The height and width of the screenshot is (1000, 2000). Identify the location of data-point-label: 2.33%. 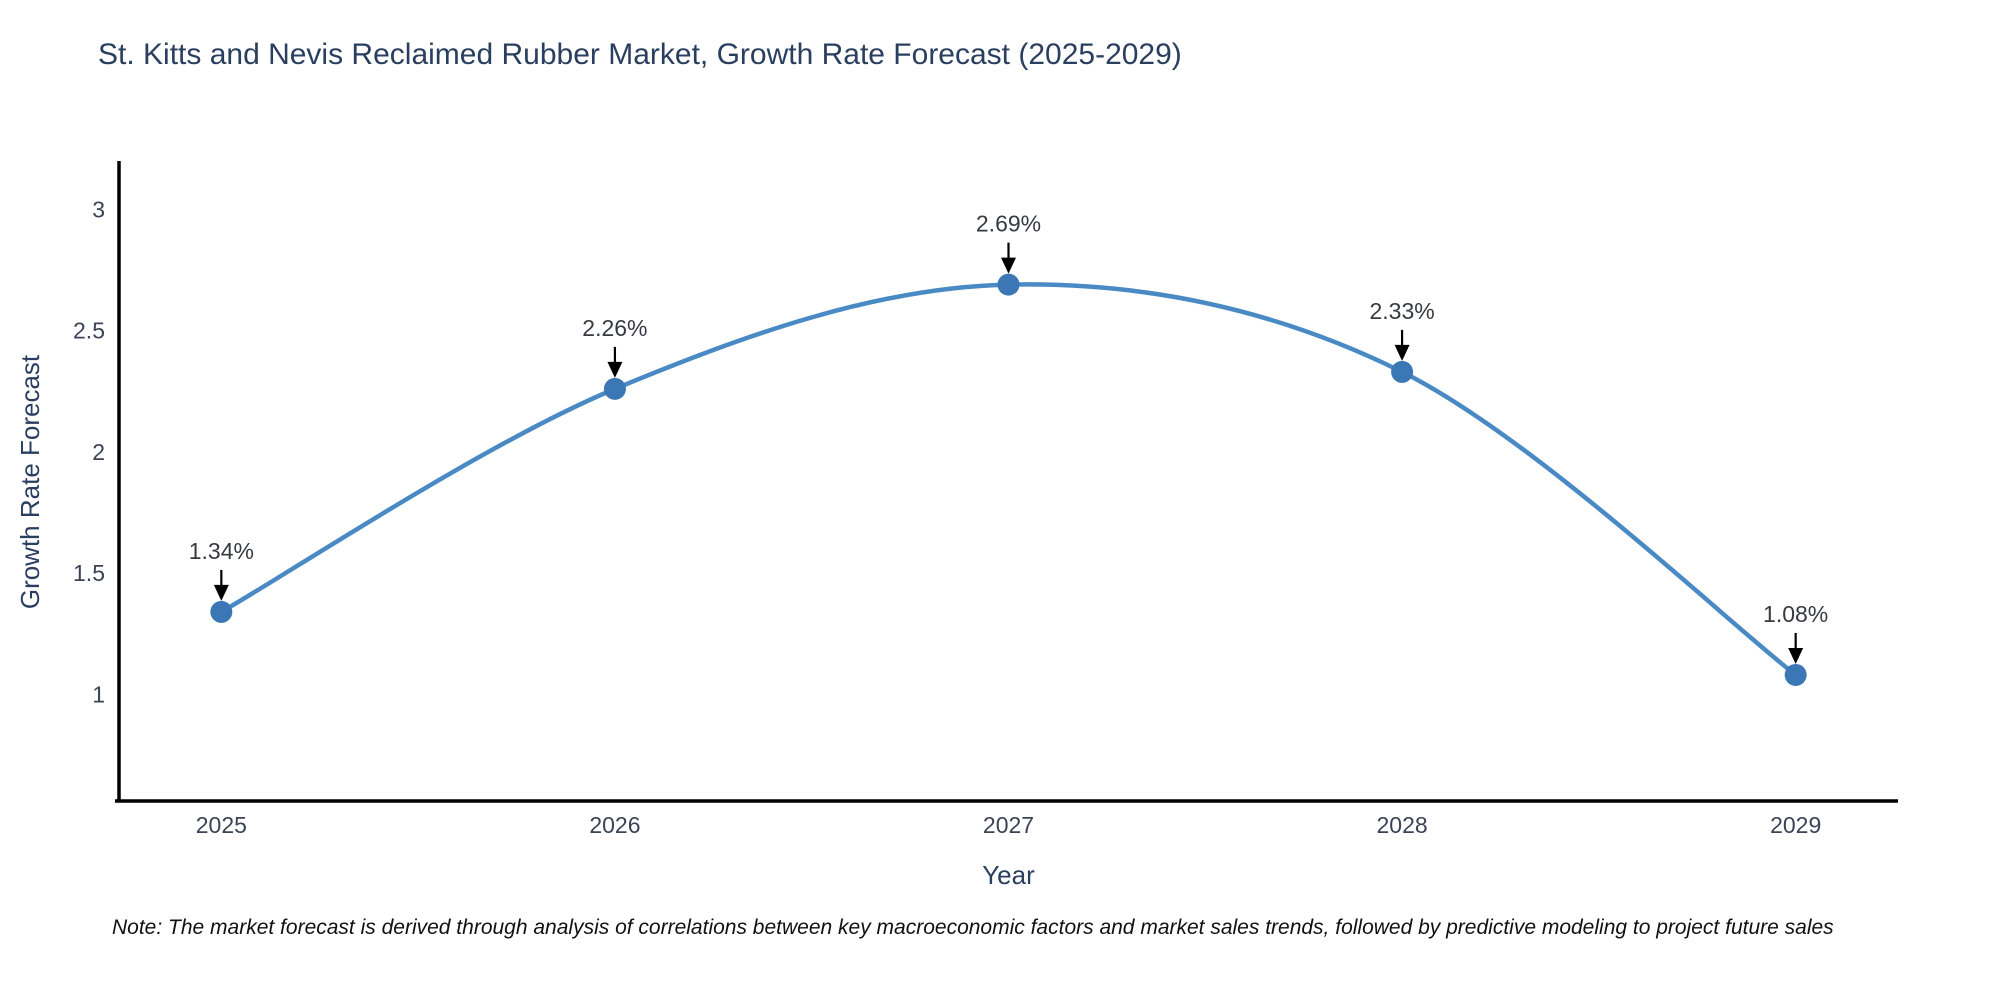
(1401, 311).